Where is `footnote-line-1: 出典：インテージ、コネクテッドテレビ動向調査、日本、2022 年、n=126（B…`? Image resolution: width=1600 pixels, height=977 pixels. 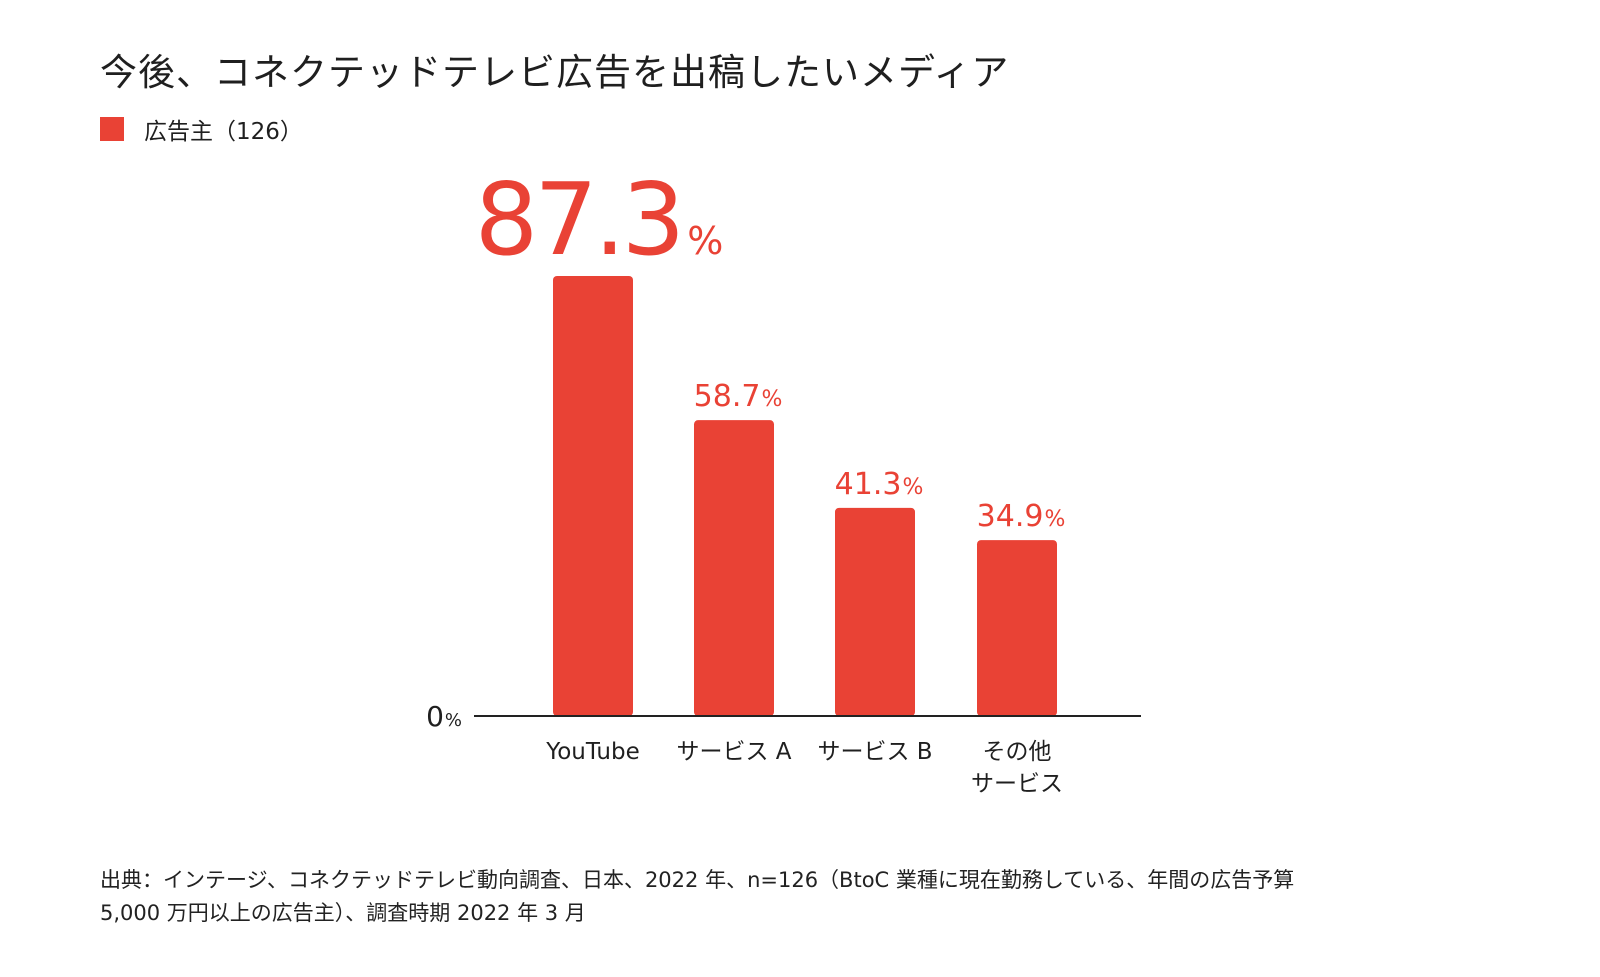
footnote-line-1: 出典：インテージ、コネクテッドテレビ動向調査、日本、2022 年、n=126（B… is located at coordinates (697, 880).